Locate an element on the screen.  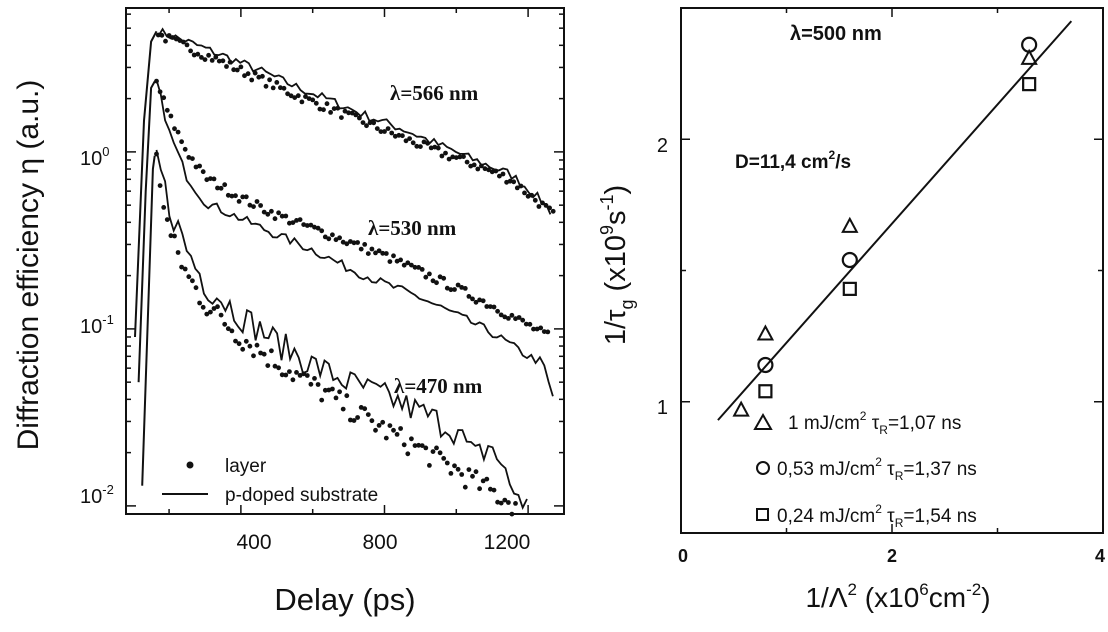
legend-square-marker is located at coordinates (762, 514).